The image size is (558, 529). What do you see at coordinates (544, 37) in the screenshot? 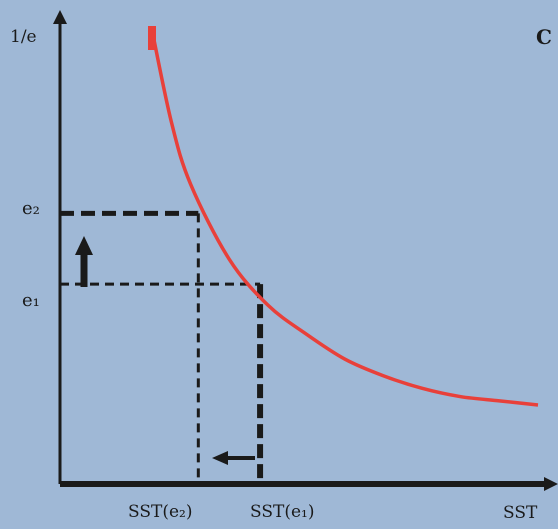
I see `panel-label: C` at bounding box center [544, 37].